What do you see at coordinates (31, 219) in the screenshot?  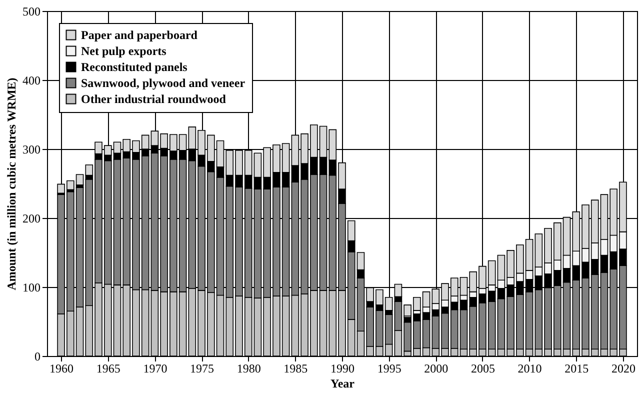 I see `y-tick-label: 200` at bounding box center [31, 219].